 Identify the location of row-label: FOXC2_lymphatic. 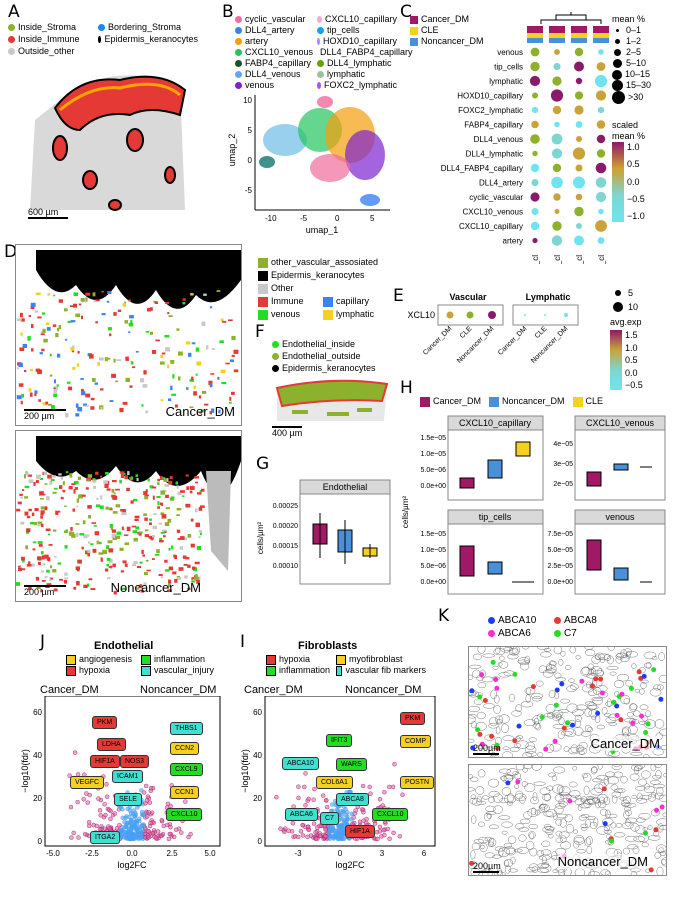
(490, 110).